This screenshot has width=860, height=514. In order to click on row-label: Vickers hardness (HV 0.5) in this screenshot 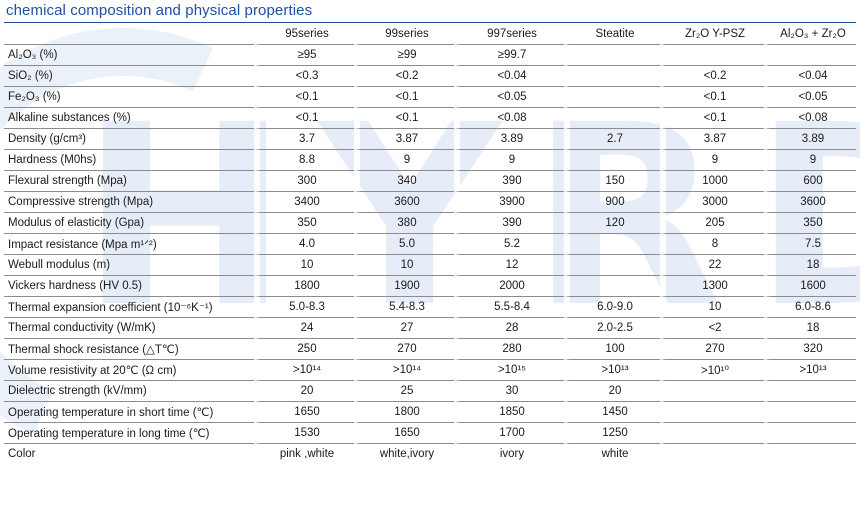, I will do `click(129, 286)`.